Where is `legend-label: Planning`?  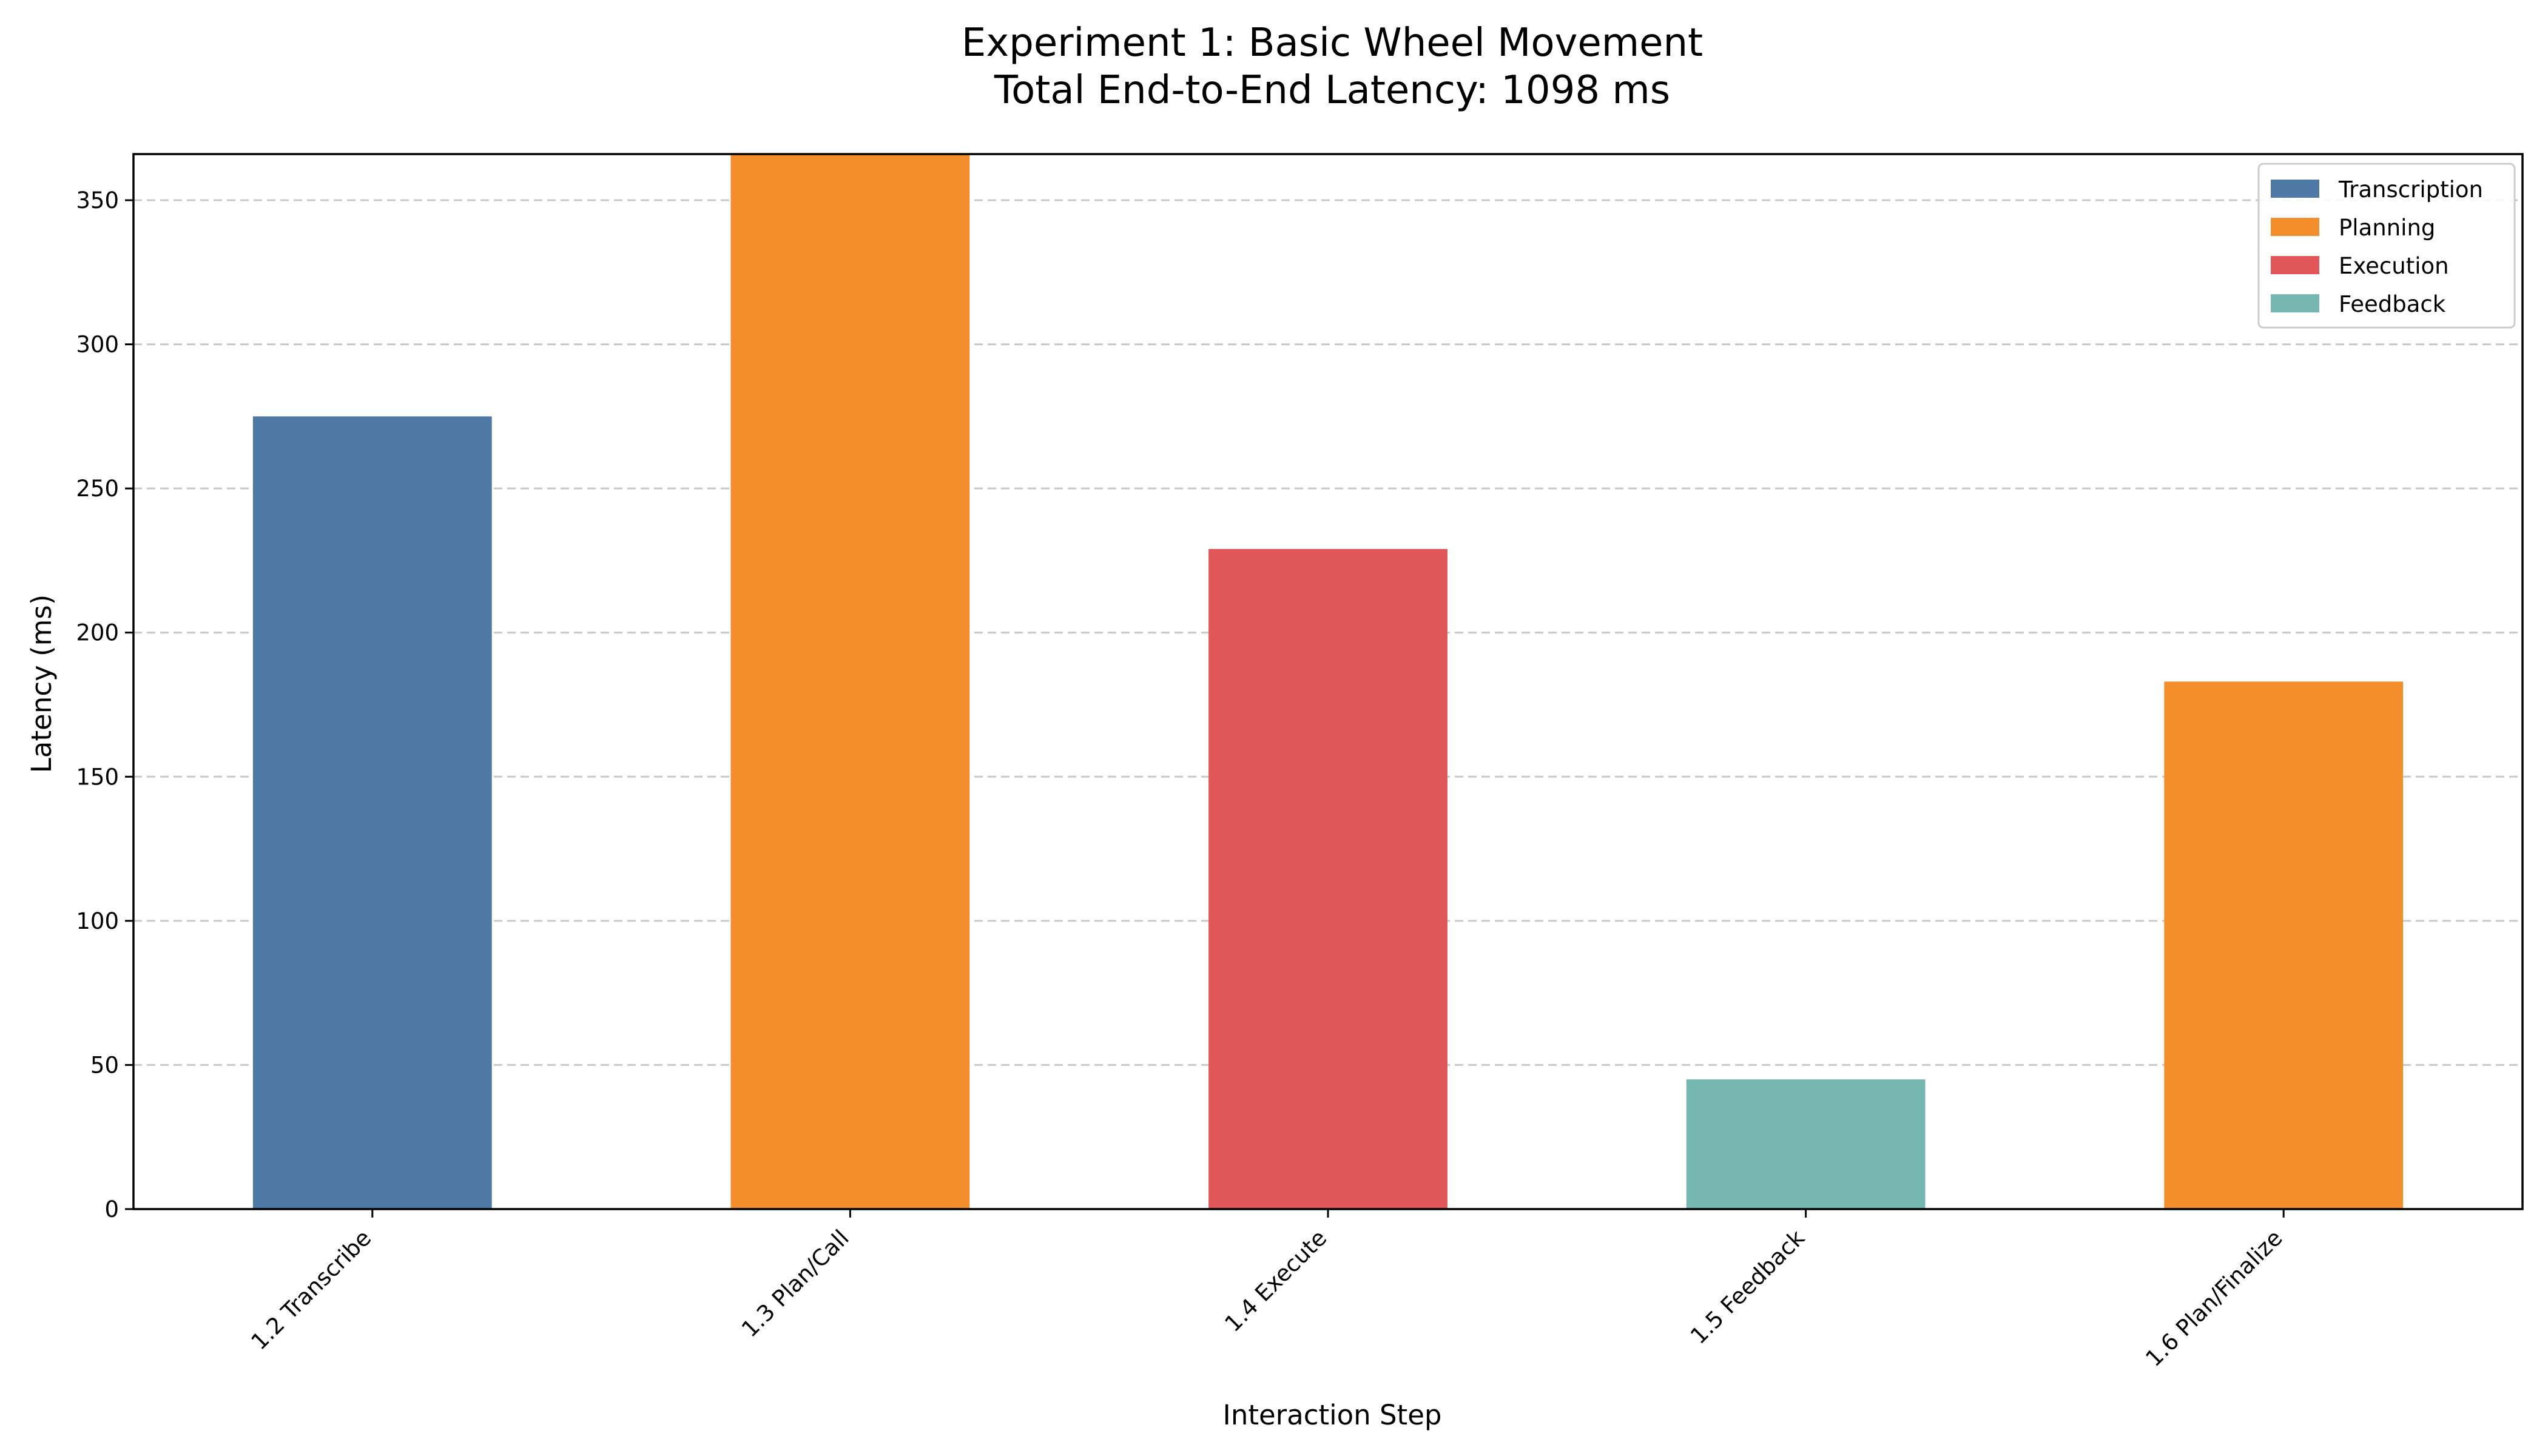 legend-label: Planning is located at coordinates (2387, 228).